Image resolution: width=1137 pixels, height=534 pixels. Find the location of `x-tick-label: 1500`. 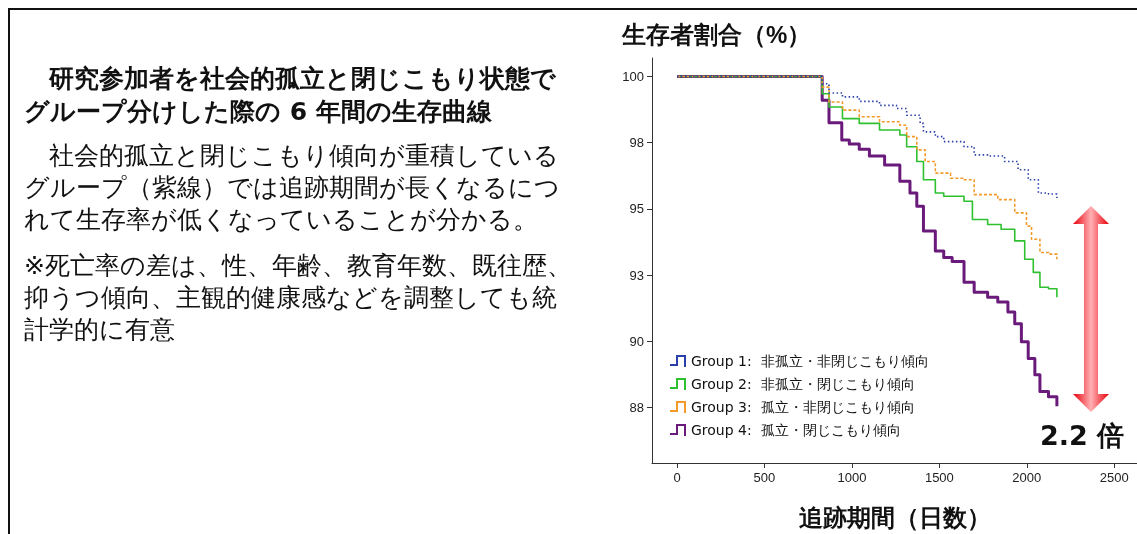

x-tick-label: 1500 is located at coordinates (939, 477).